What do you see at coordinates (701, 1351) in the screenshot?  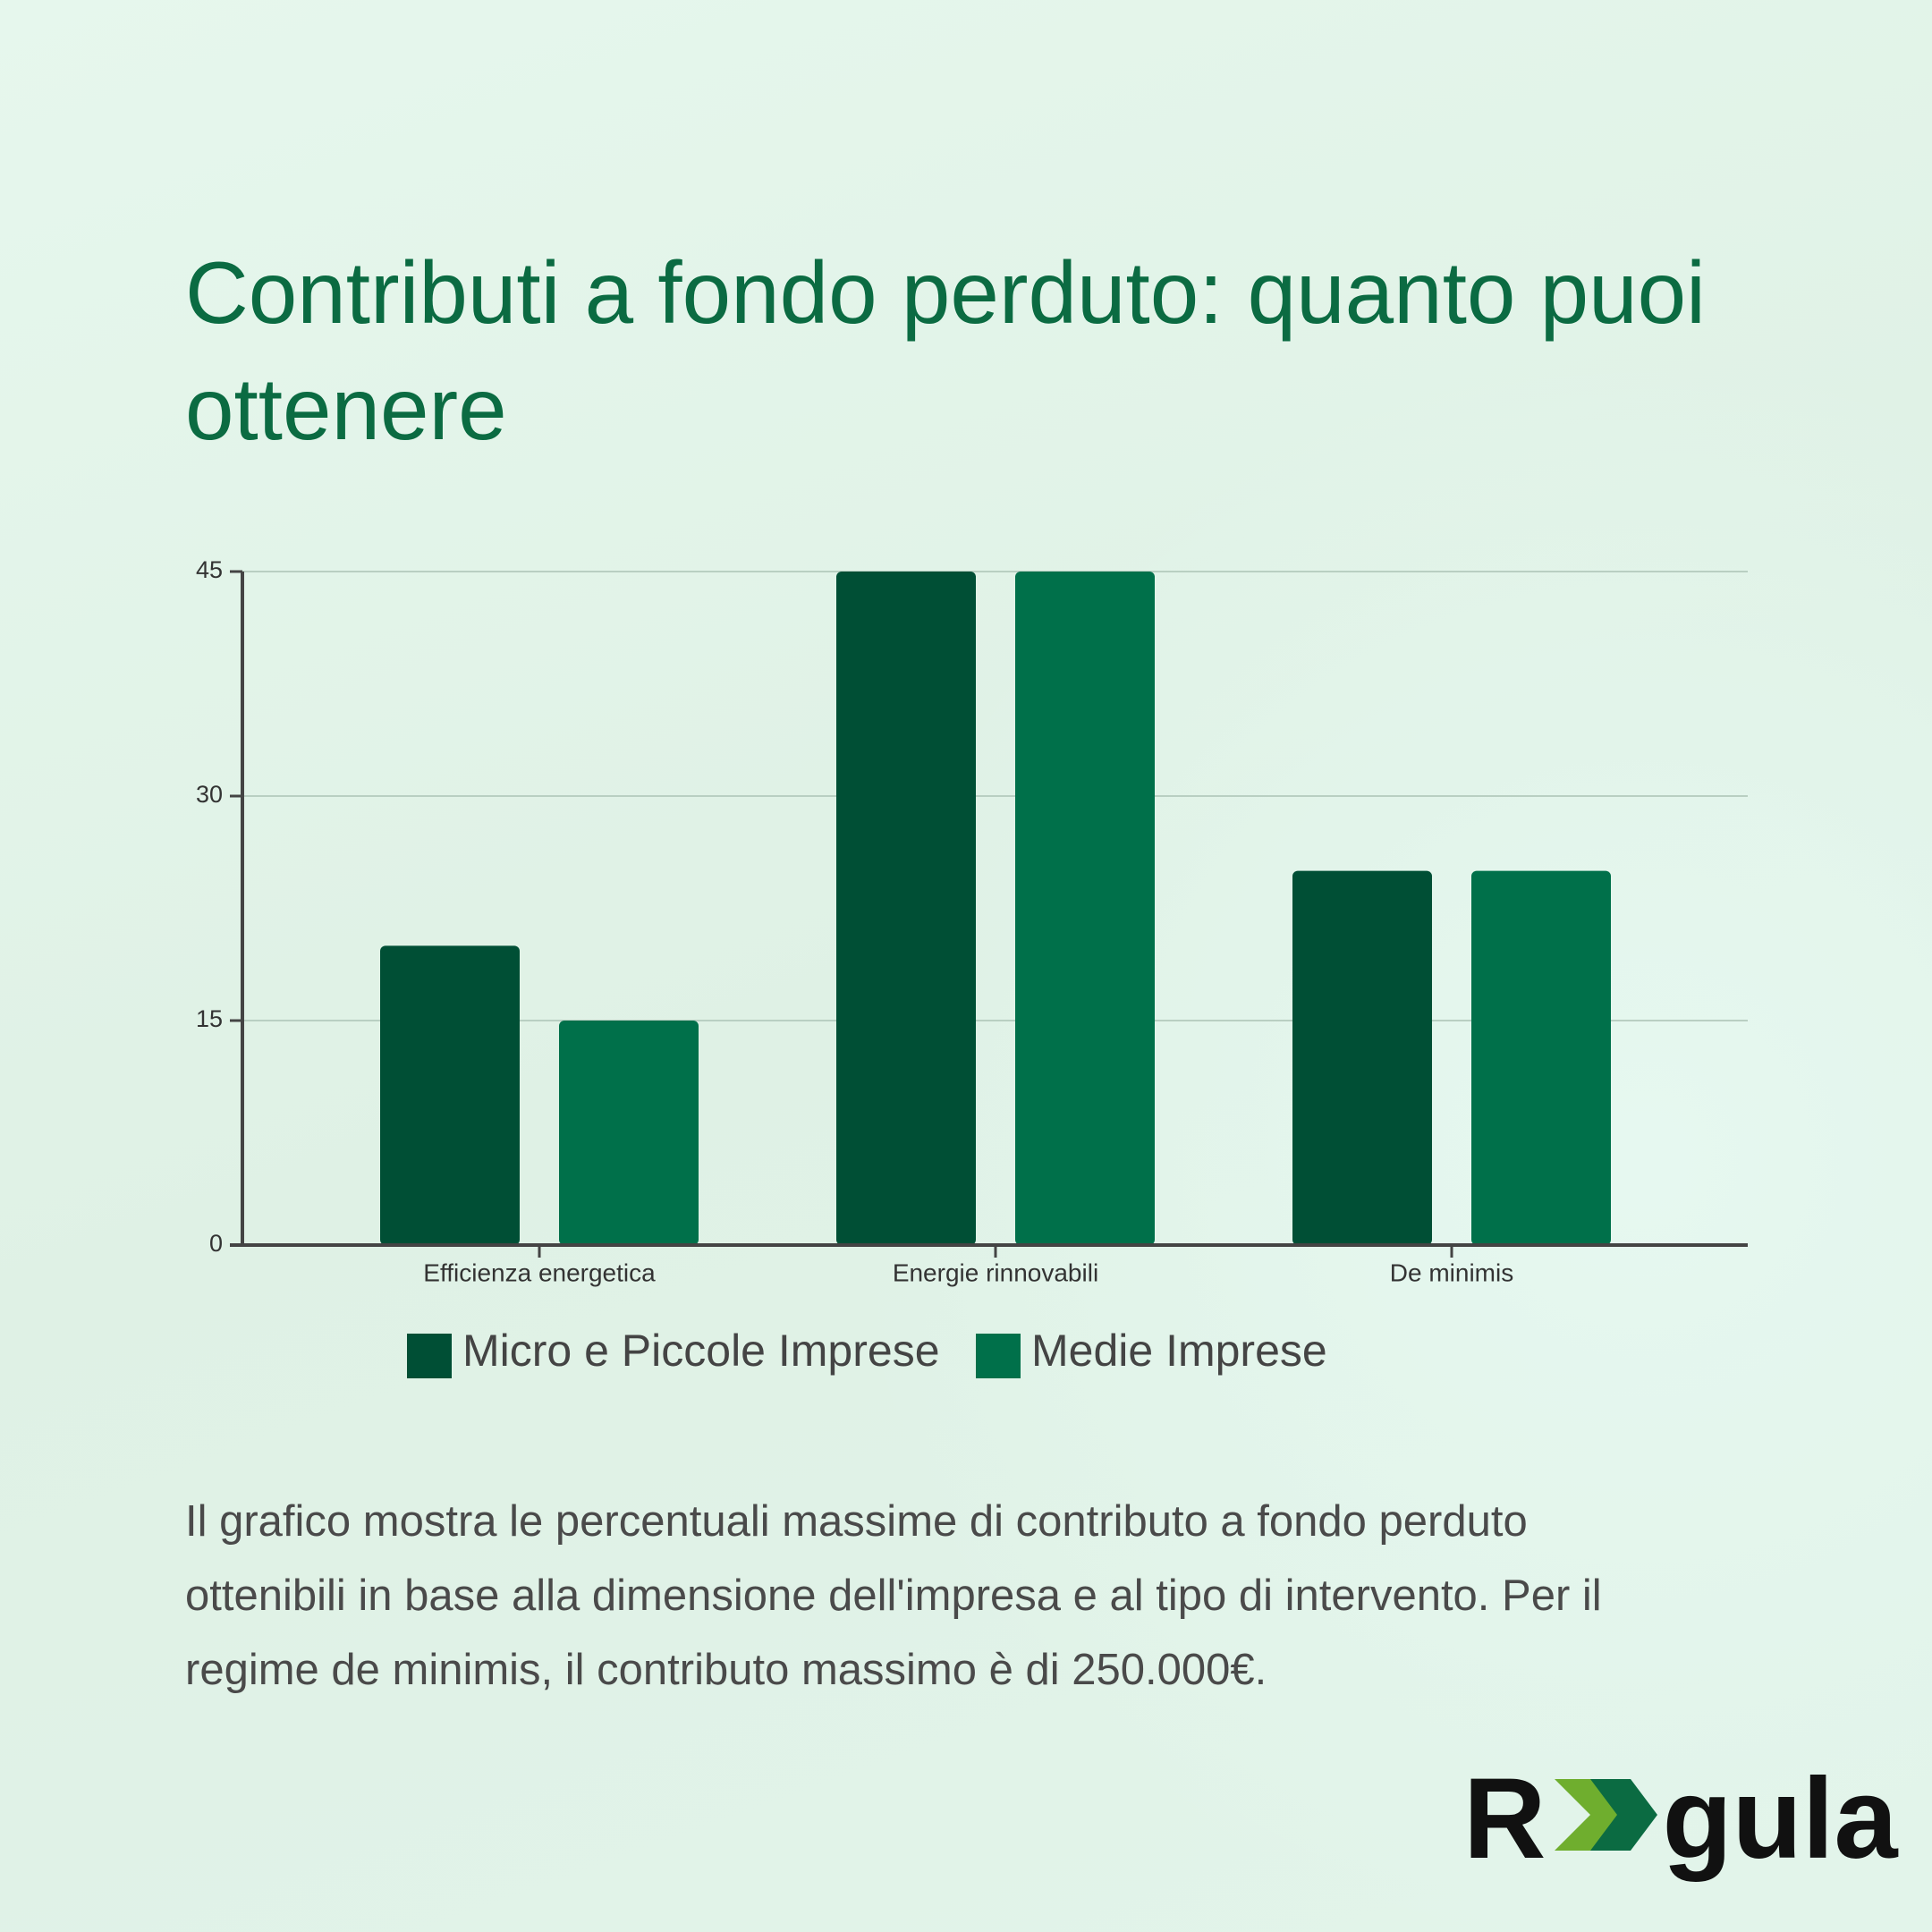 I see `legend-label: Micro e Piccole Imprese` at bounding box center [701, 1351].